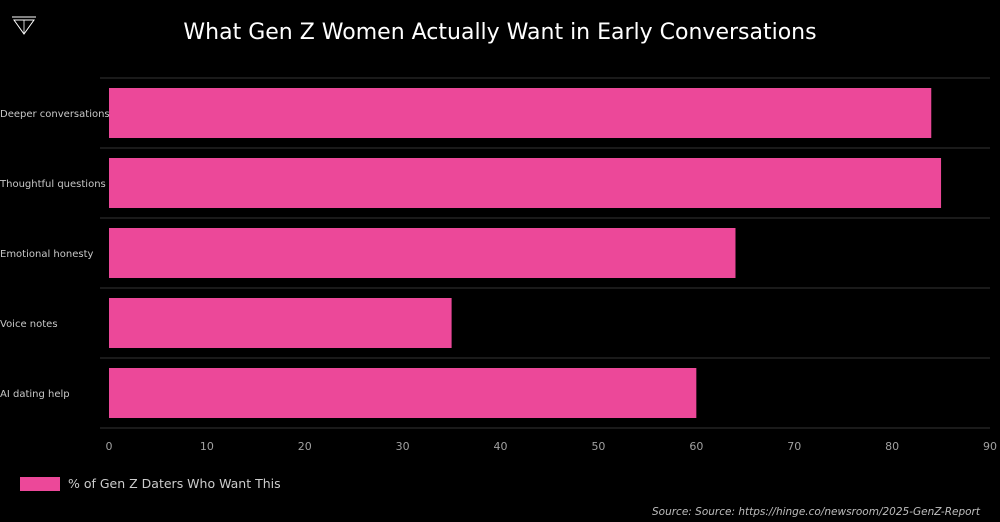 This screenshot has height=522, width=1000. I want to click on x-tick-label: 60, so click(696, 446).